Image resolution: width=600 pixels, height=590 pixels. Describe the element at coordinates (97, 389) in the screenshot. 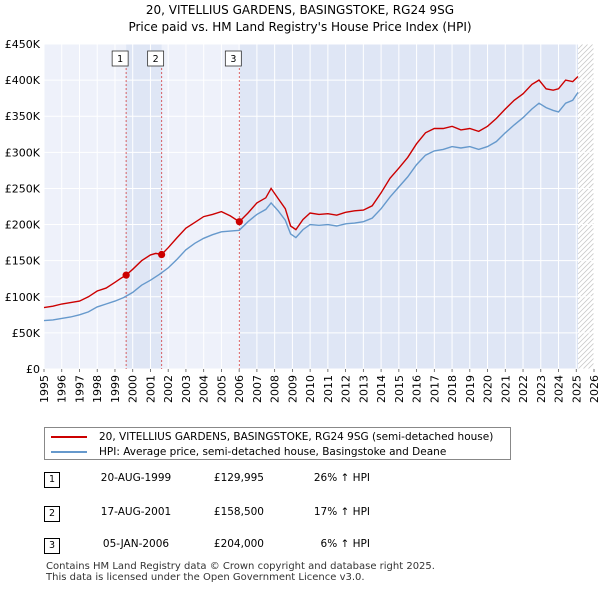

I see `x-tick-label: 1998` at that location.